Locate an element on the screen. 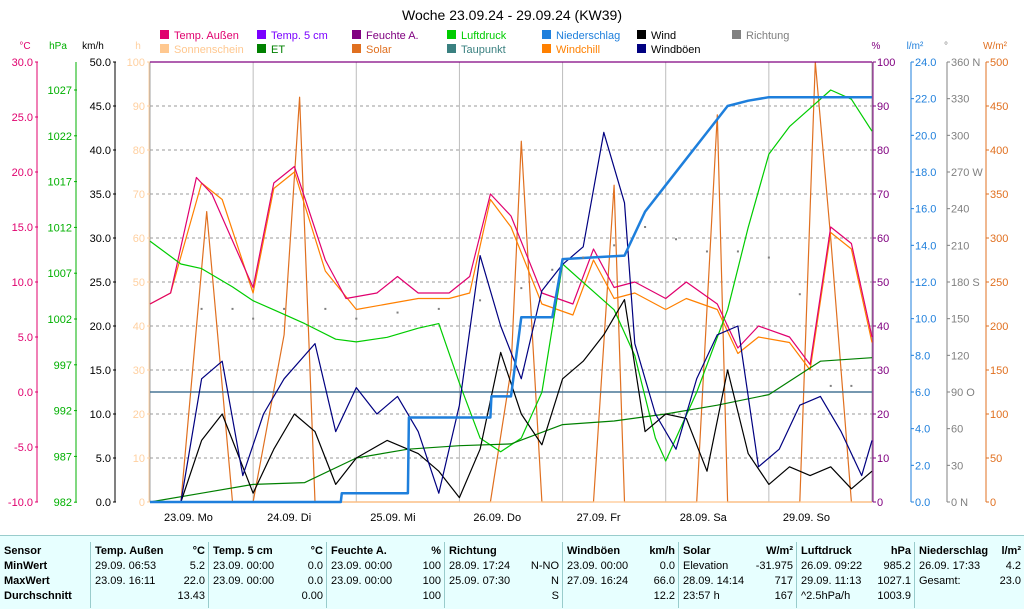 Image resolution: width=1024 pixels, height=609 pixels. stats-header-label: Temp. Außen is located at coordinates (129, 551).